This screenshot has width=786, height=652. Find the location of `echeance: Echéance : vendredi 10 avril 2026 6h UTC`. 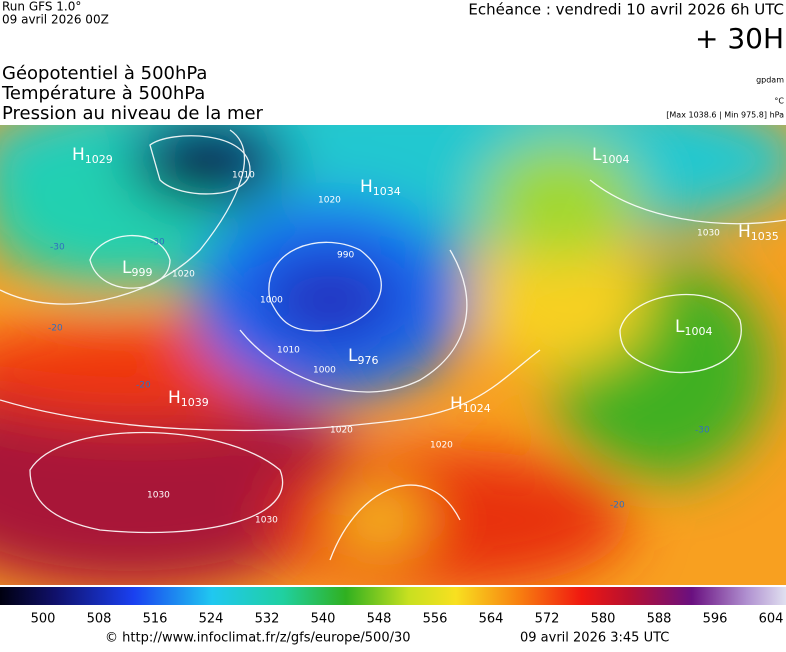

echeance: Echéance : vendredi 10 avril 2026 6h UTC is located at coordinates (626, 10).